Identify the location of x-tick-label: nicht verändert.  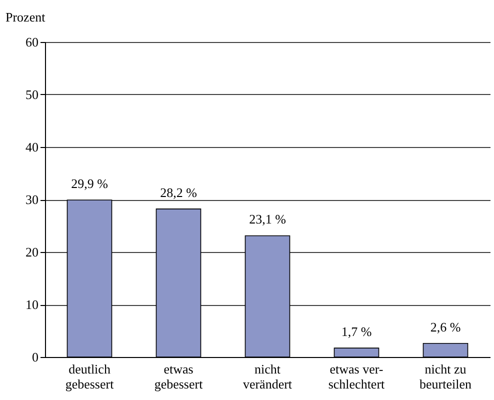
(267, 377).